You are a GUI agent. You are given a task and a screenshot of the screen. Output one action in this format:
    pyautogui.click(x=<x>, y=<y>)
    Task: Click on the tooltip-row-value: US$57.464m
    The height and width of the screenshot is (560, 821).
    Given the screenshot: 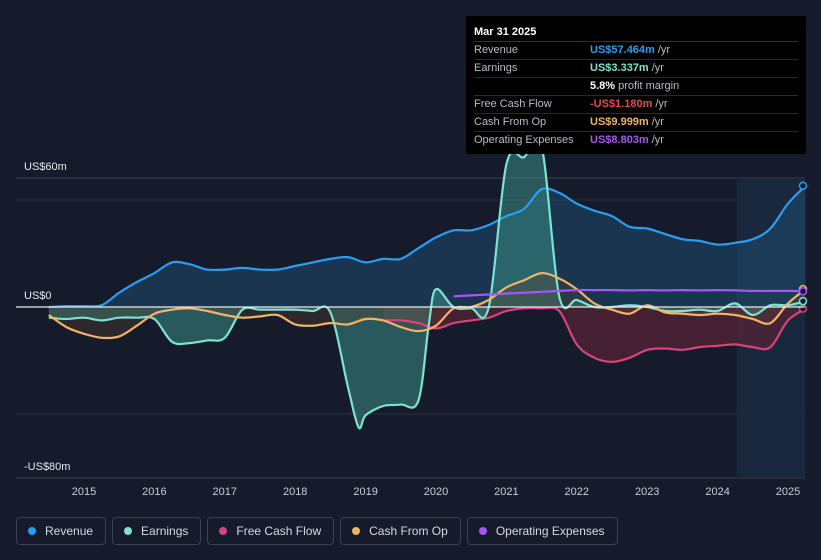 What is the action you would take?
    pyautogui.click(x=622, y=50)
    